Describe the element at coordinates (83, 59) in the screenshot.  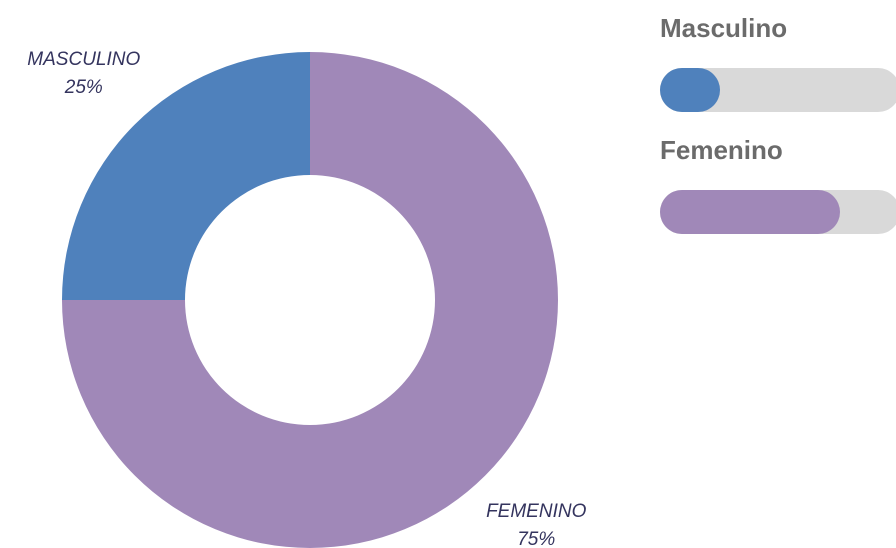
I see `slice-label: MASCULINO` at that location.